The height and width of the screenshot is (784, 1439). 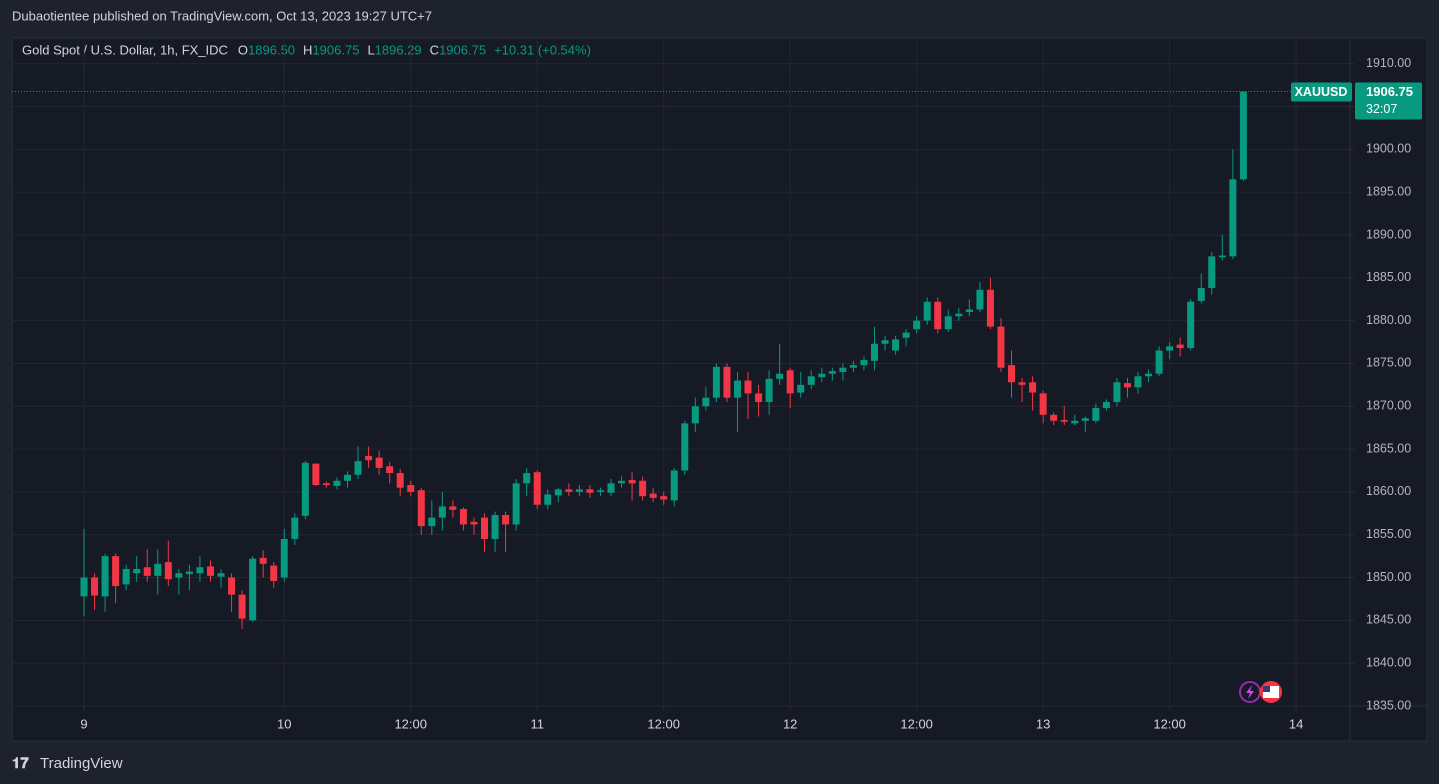 What do you see at coordinates (81, 763) in the screenshot?
I see `footer-brand: TradingView` at bounding box center [81, 763].